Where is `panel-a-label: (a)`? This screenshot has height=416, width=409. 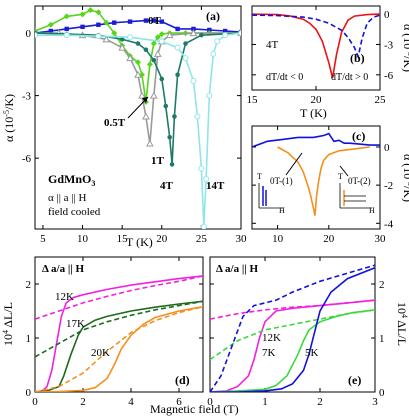
panel-a-label: (a) is located at coordinates (213, 16).